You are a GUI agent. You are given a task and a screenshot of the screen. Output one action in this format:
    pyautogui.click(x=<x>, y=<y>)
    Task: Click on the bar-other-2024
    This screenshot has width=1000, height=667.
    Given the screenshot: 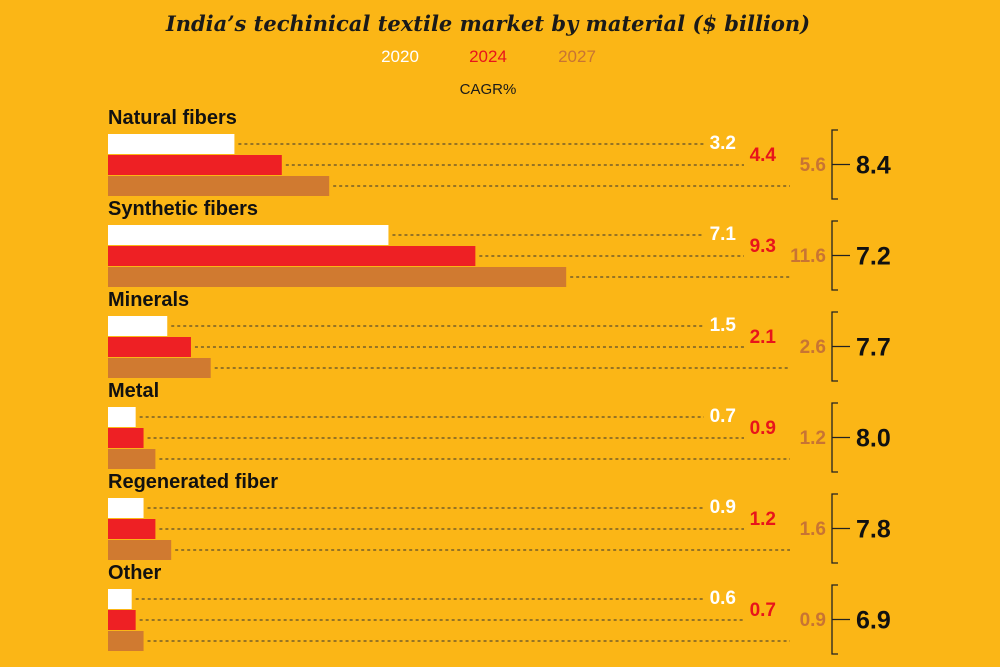 What is the action you would take?
    pyautogui.click(x=122, y=620)
    